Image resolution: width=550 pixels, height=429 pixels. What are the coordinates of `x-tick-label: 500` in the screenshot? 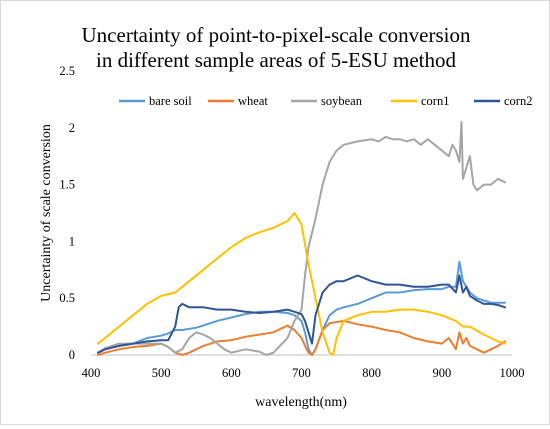 It's located at (161, 373).